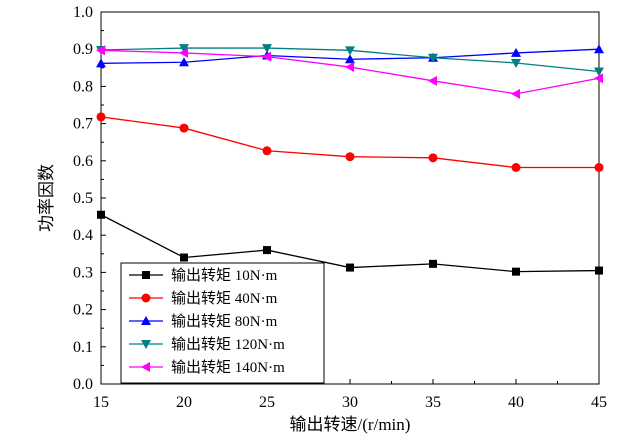  Describe the element at coordinates (83, 310) in the screenshot. I see `y-tick-label: 0.2` at that location.